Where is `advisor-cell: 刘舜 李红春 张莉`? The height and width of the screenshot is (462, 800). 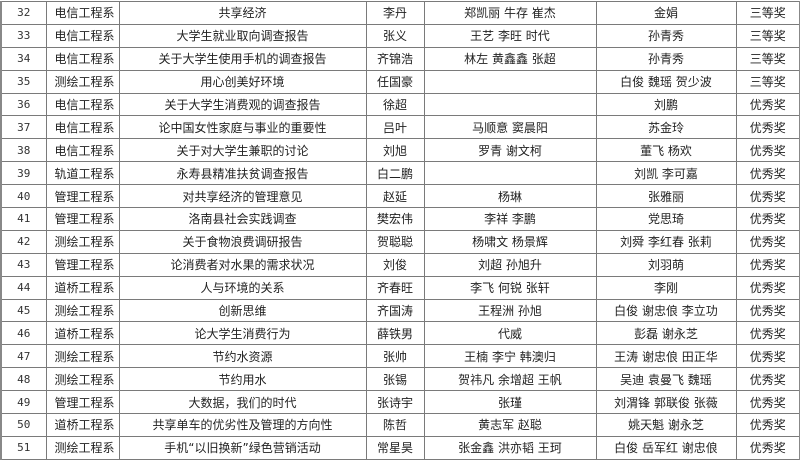
advisor-cell: 刘舜 李红春 张莉 is located at coordinates (666, 241).